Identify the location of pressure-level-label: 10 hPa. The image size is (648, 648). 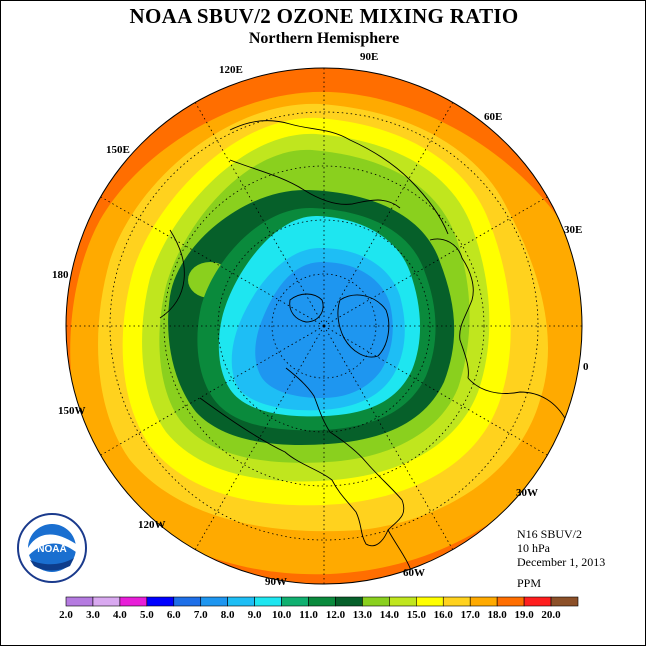
(533, 548).